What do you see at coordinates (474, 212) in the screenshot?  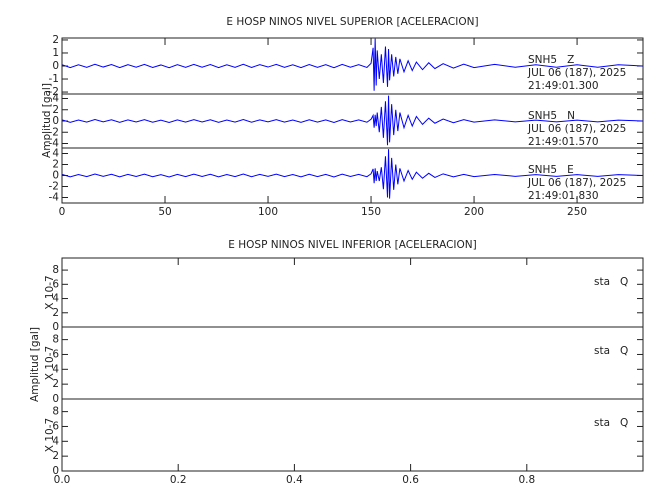 I see `x-tick-label: 200` at bounding box center [474, 212].